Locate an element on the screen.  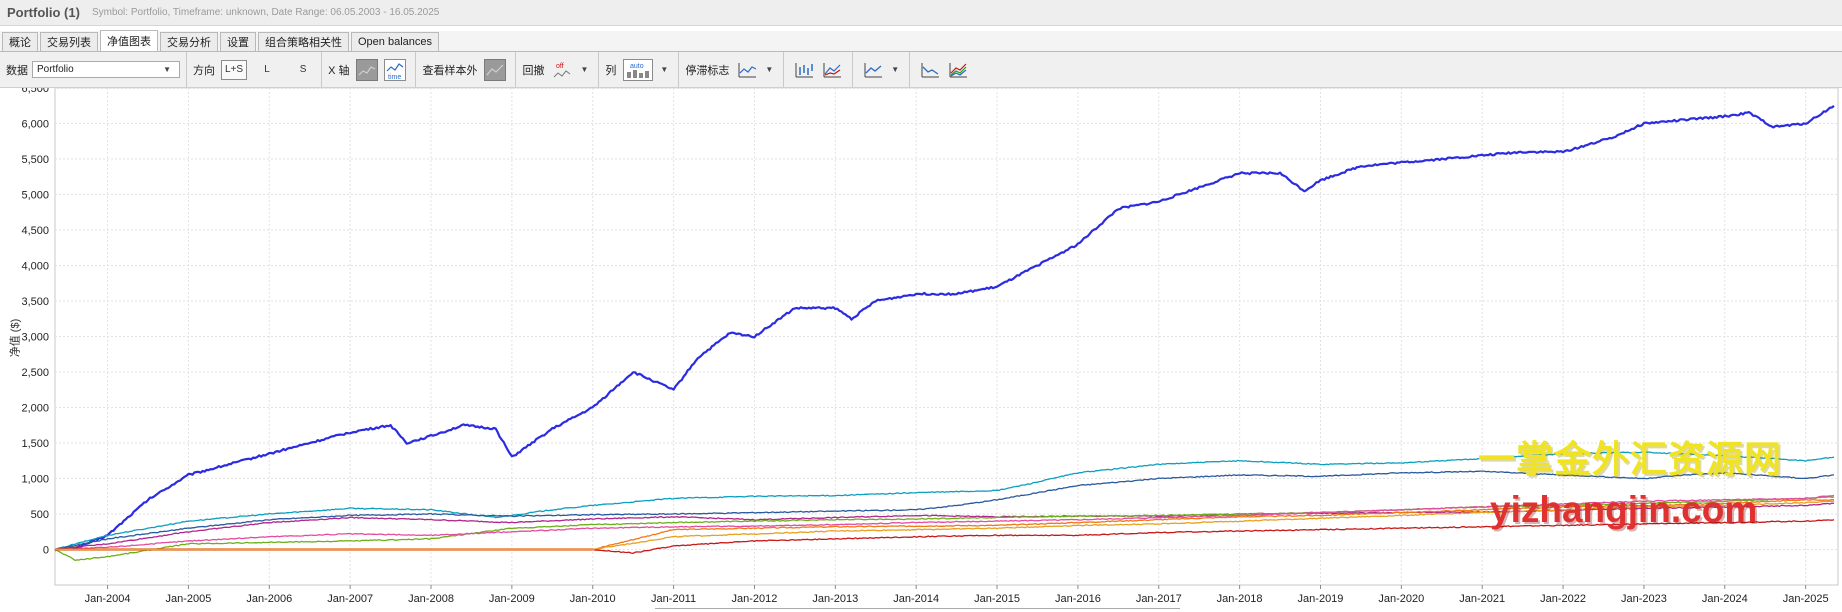
stagnation-icon is located at coordinates (747, 70).